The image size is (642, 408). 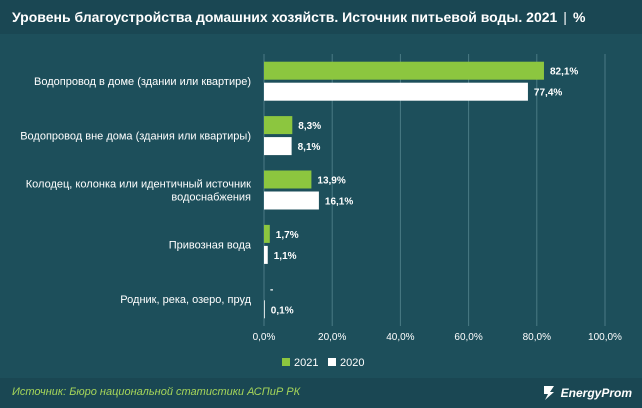 I want to click on data-label: 1,1%, so click(x=285, y=256).